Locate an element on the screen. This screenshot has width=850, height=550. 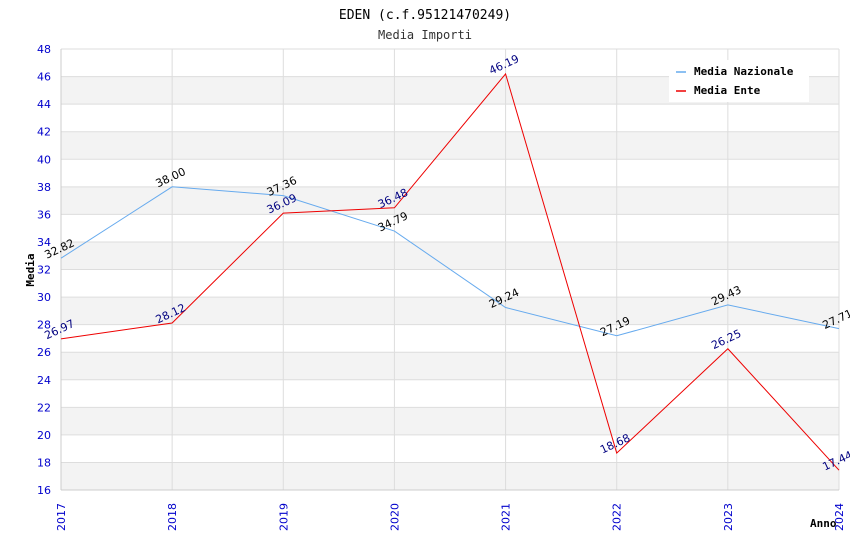
y-tick-label: 20 is located at coordinates (44, 435).